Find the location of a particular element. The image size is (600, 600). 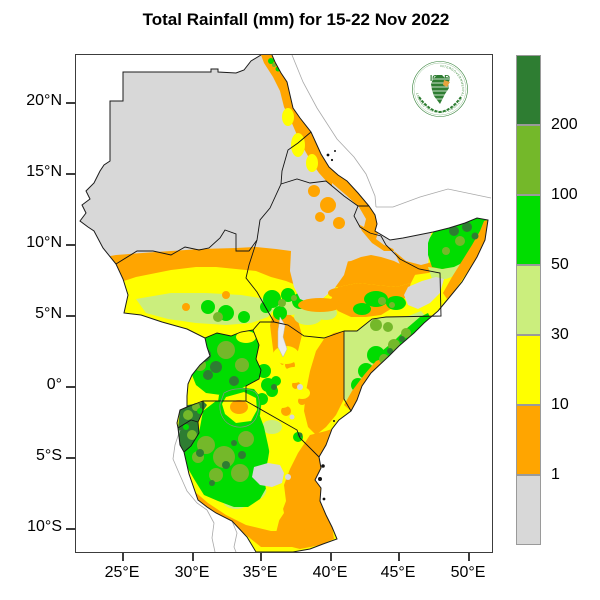

y-axis-label: 5°S is located at coordinates (49, 456).